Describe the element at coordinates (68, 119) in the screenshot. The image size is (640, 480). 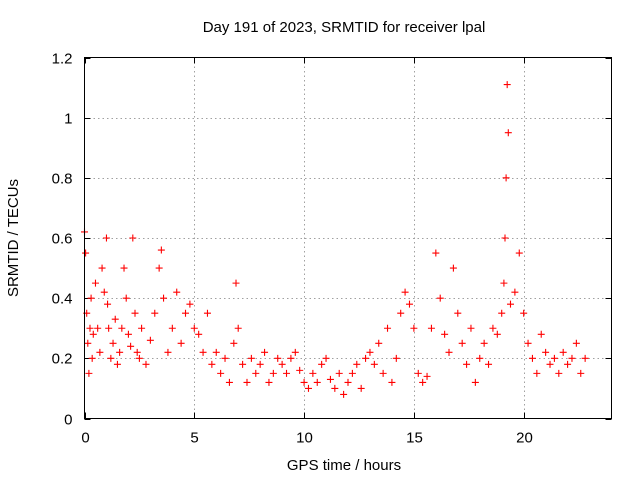
I see `y-tick-label: 1` at that location.